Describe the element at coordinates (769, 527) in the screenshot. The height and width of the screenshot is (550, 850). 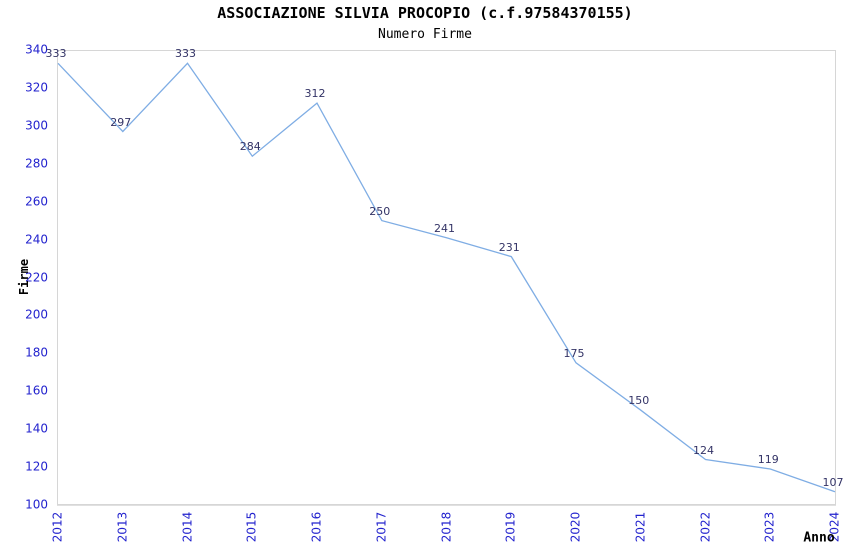
I see `x-tick-label: 2023` at that location.